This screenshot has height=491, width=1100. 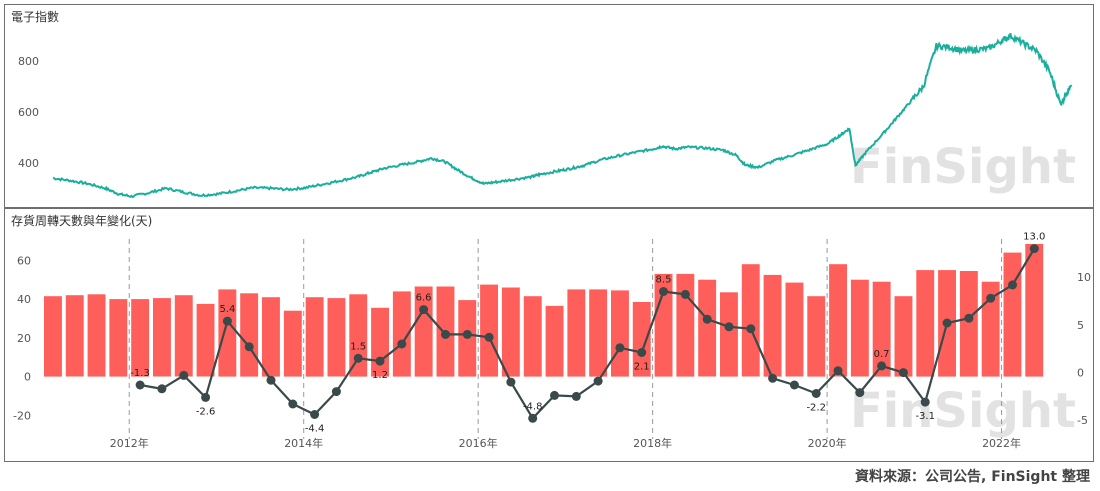 What do you see at coordinates (533, 406) in the screenshot?
I see `data-label: -4.8` at bounding box center [533, 406].